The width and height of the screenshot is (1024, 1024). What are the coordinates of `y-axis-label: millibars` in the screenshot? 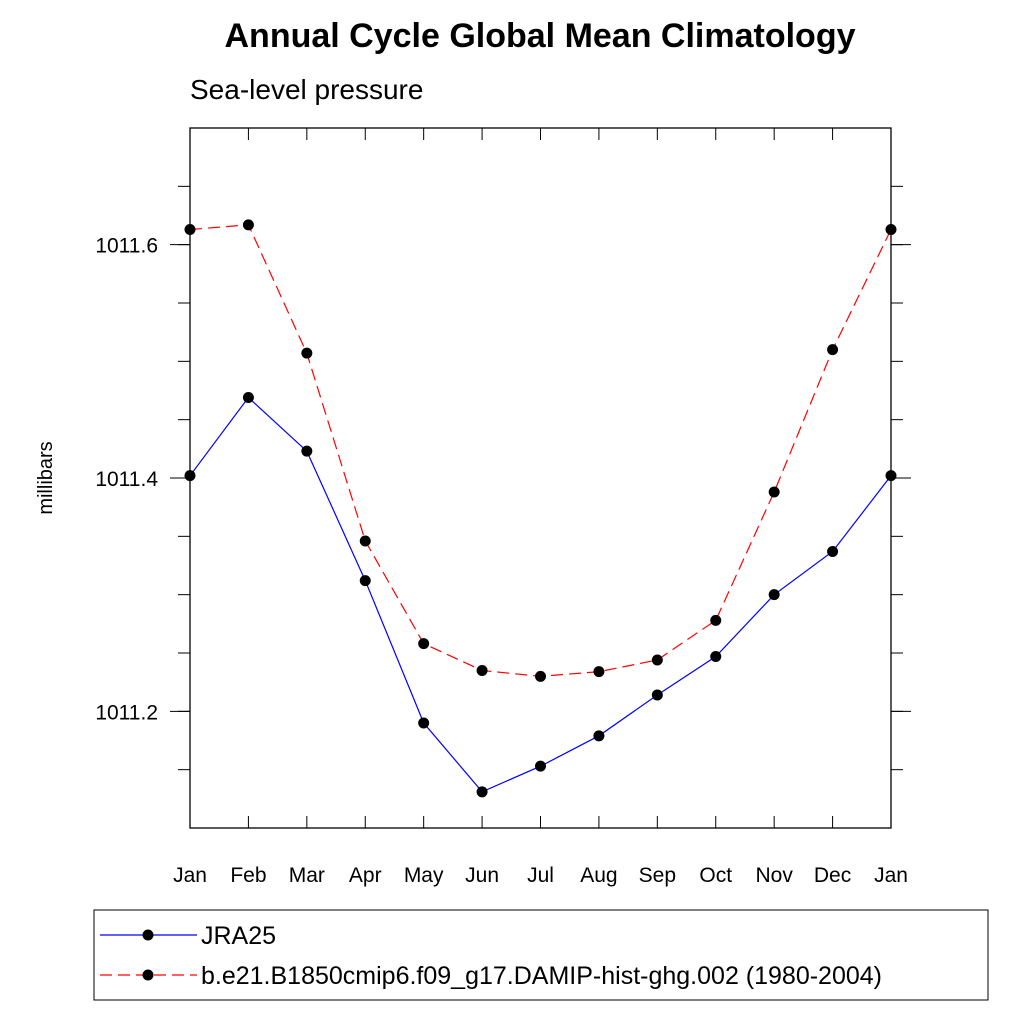 It's located at (46, 477).